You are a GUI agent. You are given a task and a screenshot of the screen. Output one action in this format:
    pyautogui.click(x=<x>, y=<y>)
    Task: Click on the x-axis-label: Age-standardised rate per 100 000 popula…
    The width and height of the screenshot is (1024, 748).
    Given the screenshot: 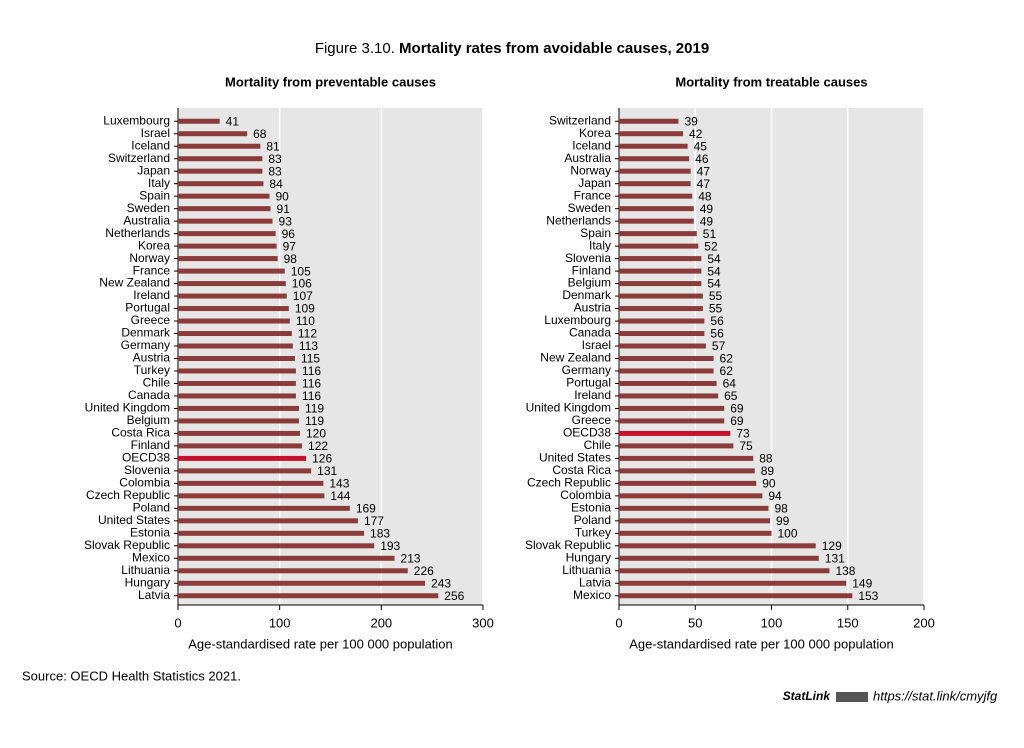 What is the action you would take?
    pyautogui.click(x=320, y=643)
    